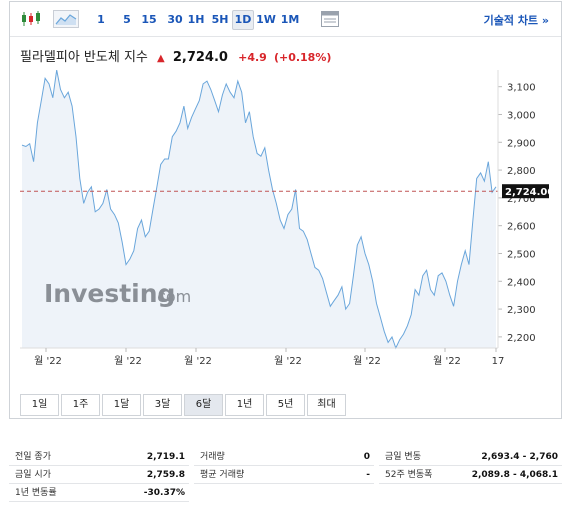 The height and width of the screenshot is (514, 570). Describe the element at coordinates (368, 475) in the screenshot. I see `stat-value: -` at that location.